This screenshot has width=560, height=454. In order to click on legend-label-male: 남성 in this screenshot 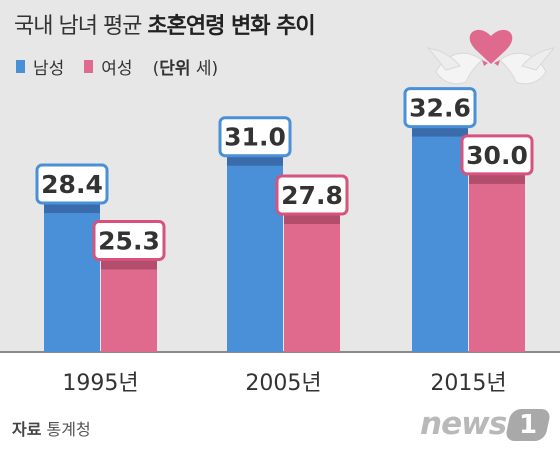, I will do `click(49, 69)`.